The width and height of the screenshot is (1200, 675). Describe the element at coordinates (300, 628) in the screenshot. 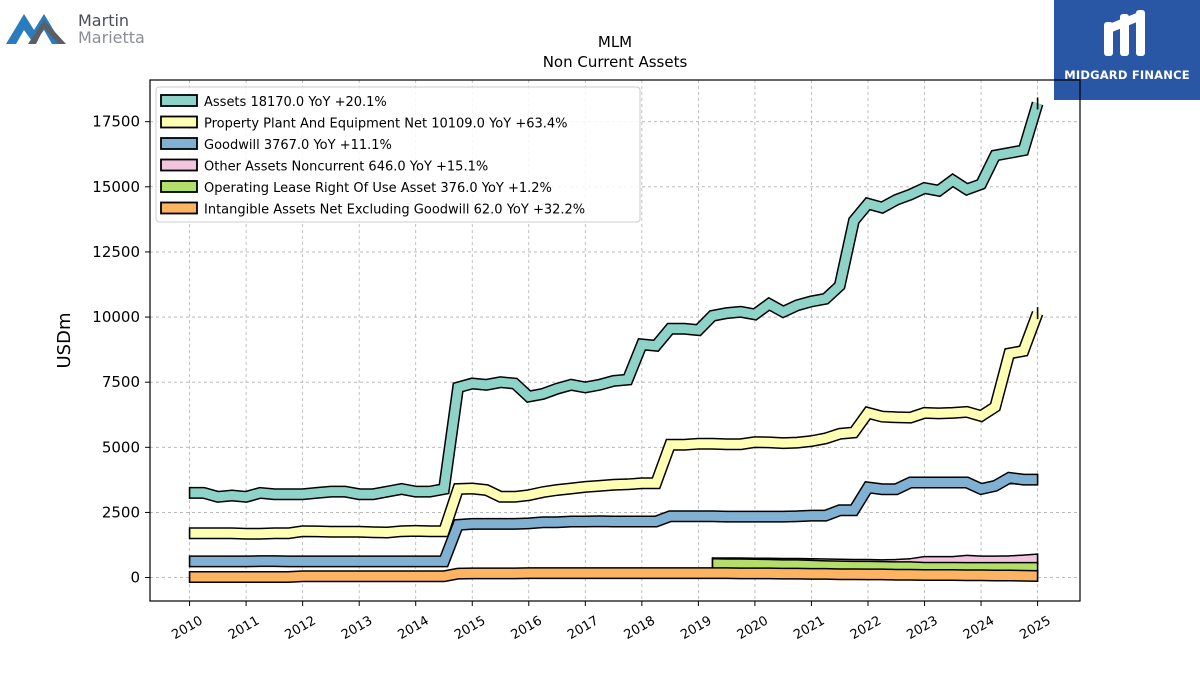

I see `x-tick-label-2: 2012` at that location.